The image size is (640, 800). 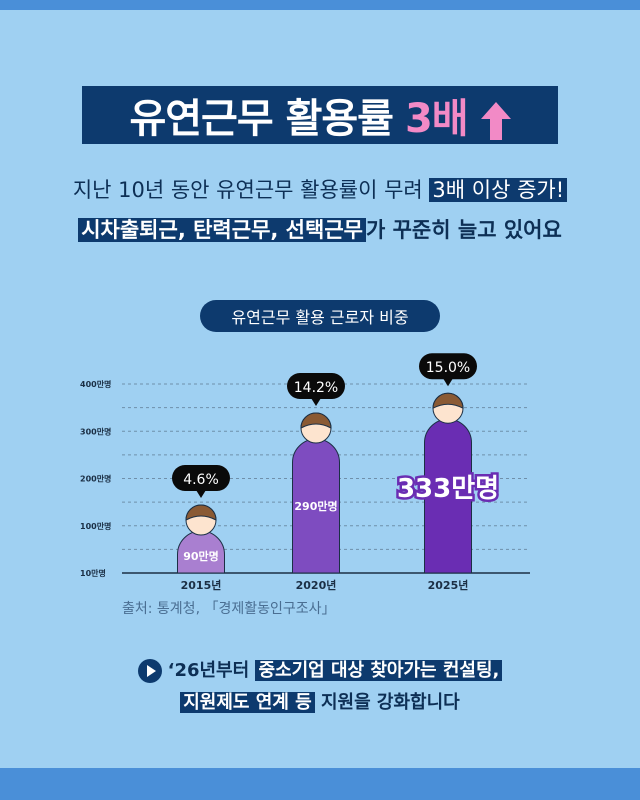 I want to click on value-label: 333만명, so click(x=448, y=489).